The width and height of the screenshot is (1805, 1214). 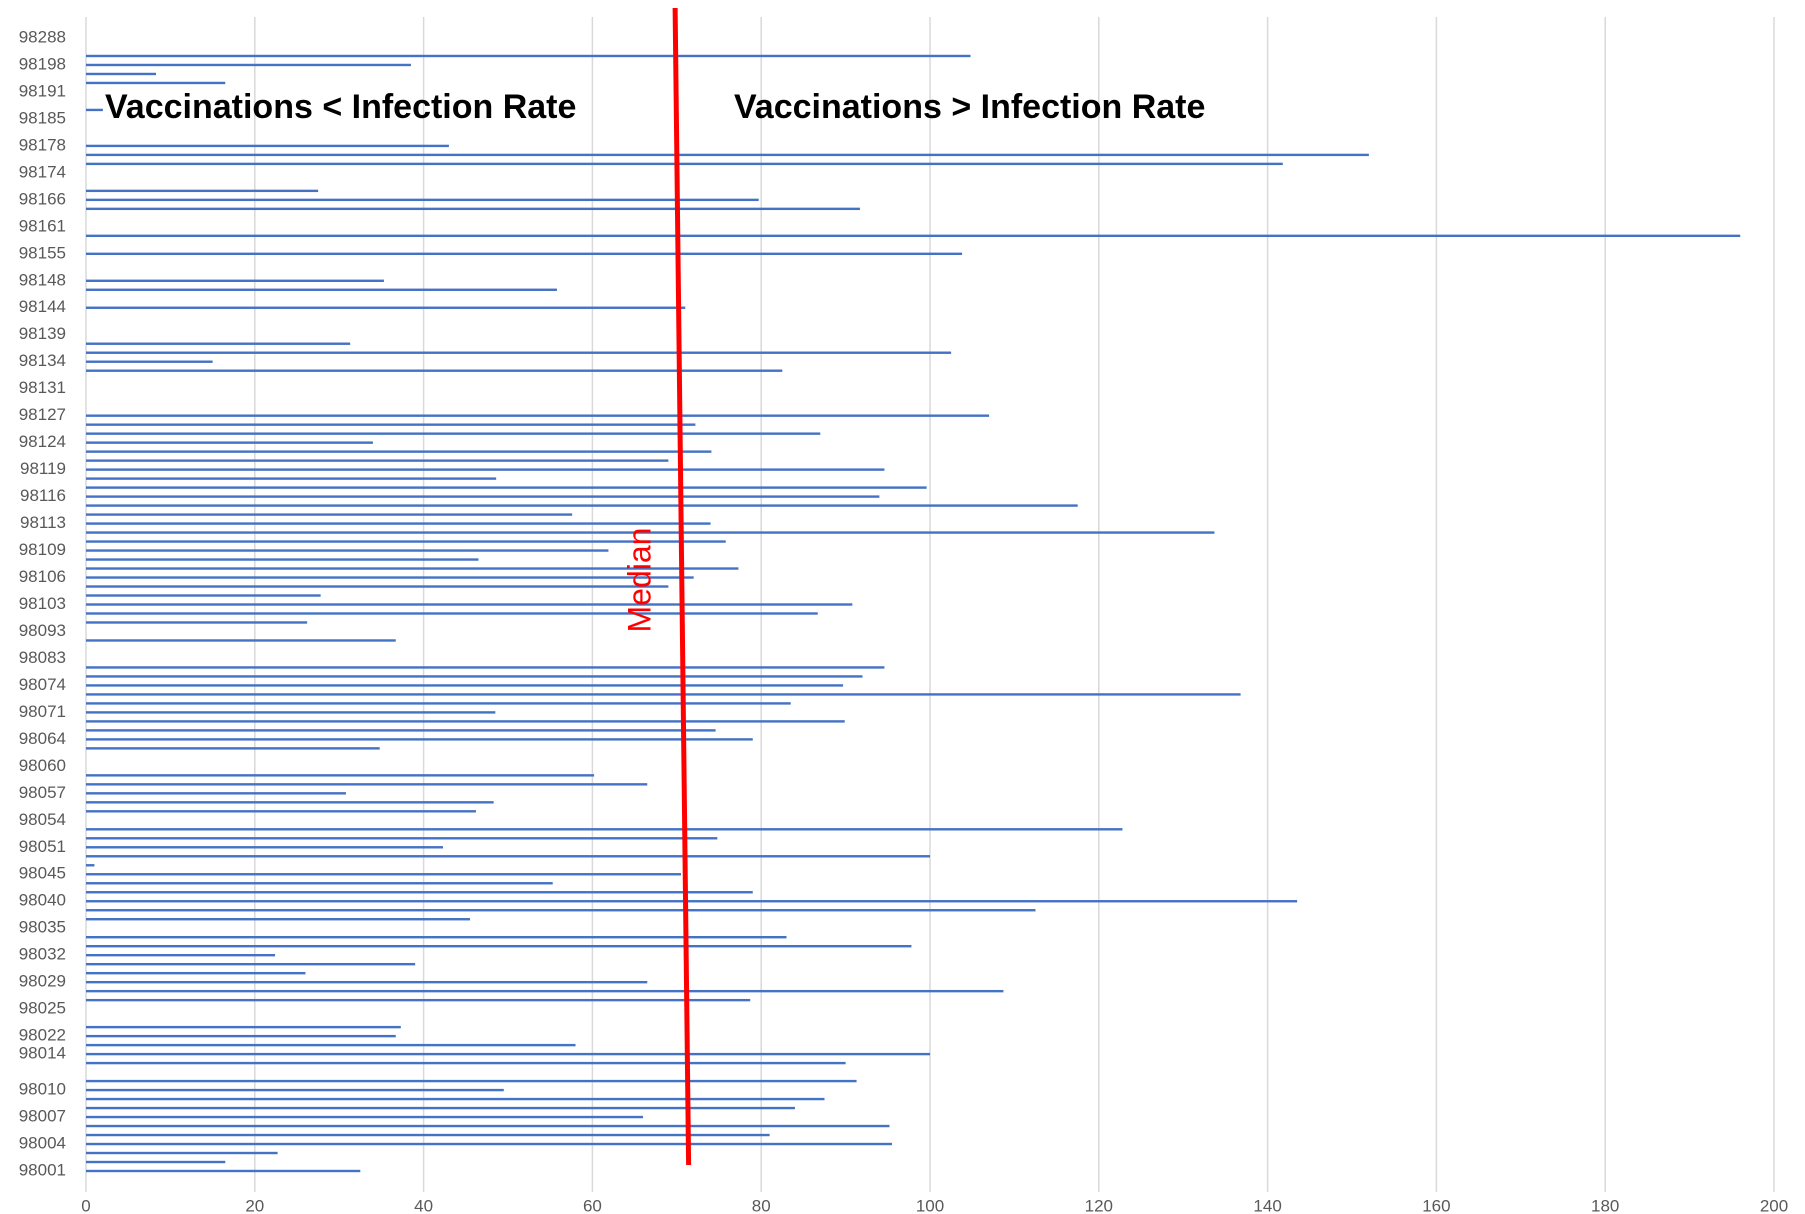 What do you see at coordinates (42, 1035) in the screenshot?
I see `y-tick-label: 98022` at bounding box center [42, 1035].